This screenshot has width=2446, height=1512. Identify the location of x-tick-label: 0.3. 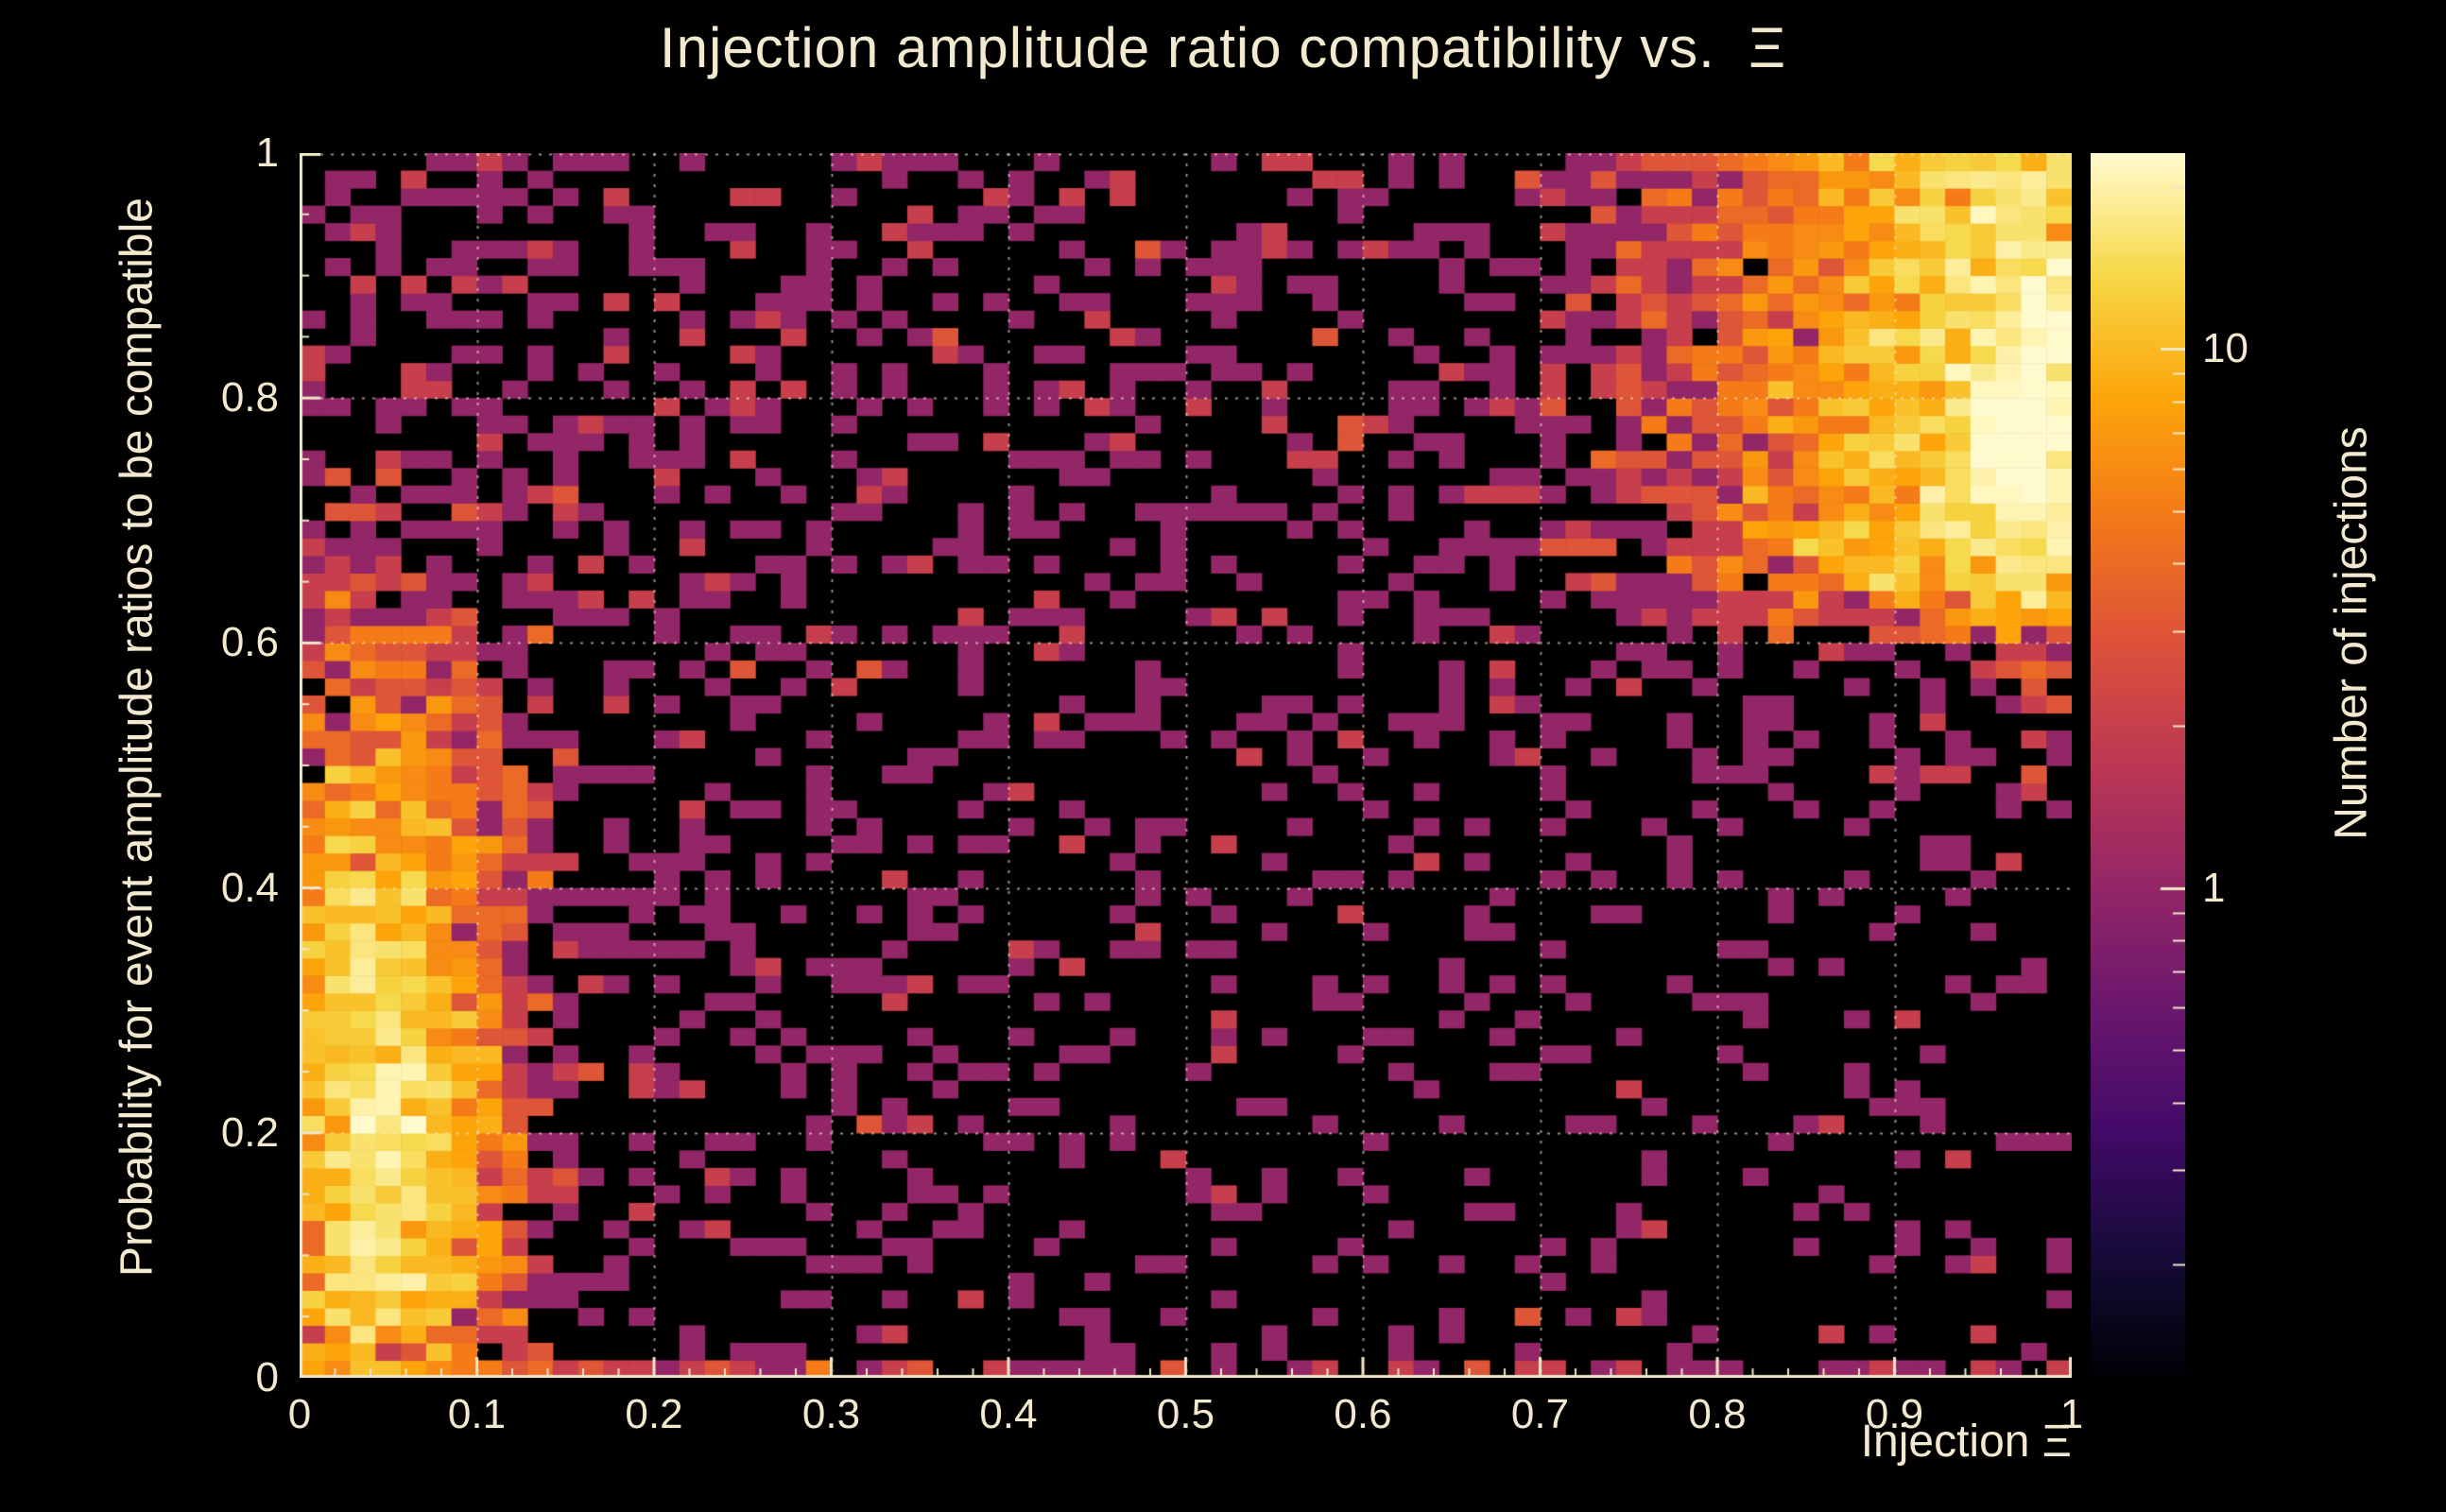
(831, 1414).